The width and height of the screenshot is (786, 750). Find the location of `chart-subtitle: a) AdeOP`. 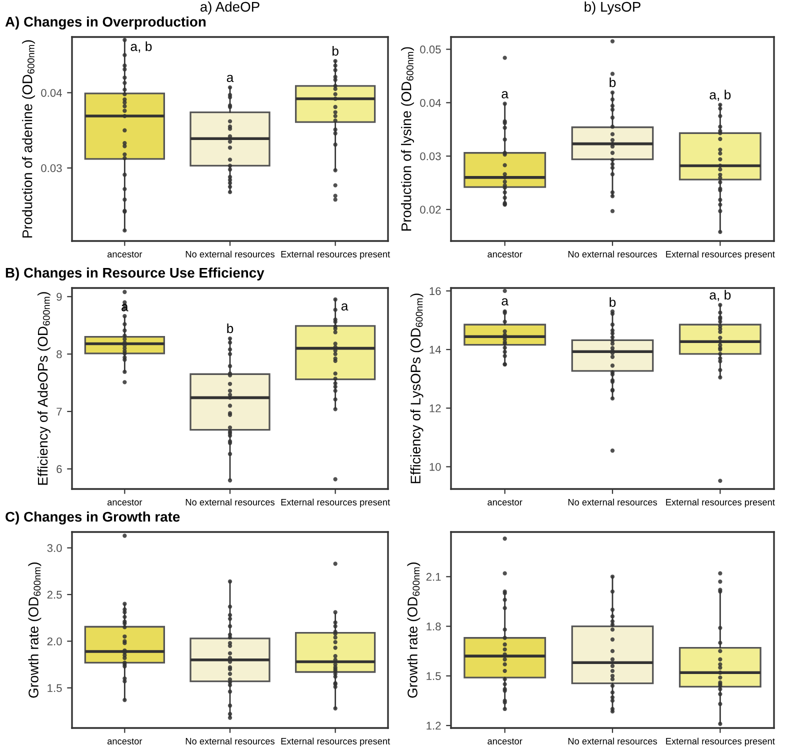

chart-subtitle: a) AdeOP is located at coordinates (230, 8).